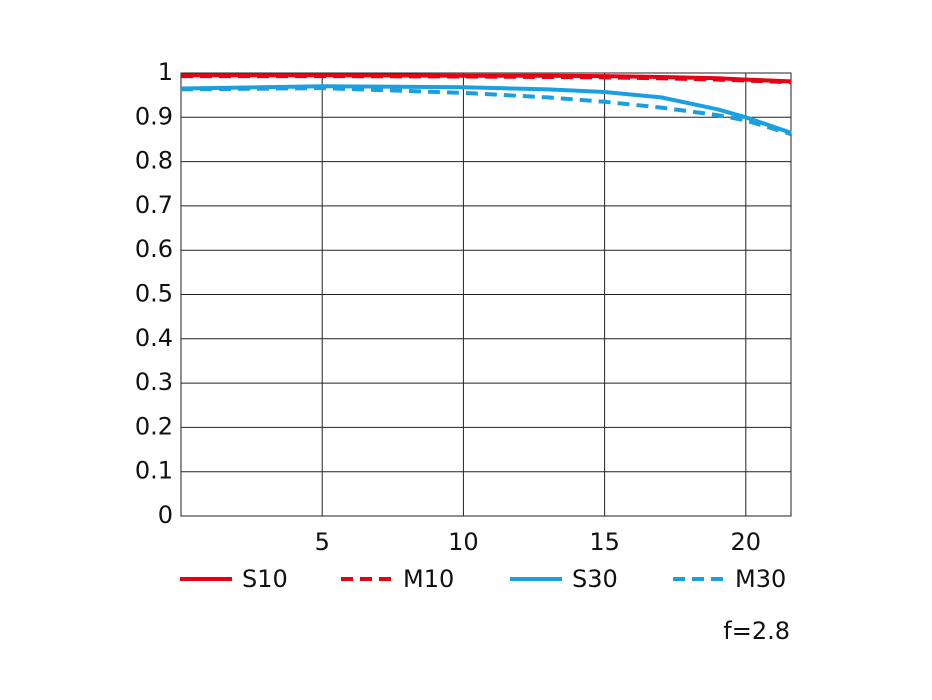 This screenshot has width=932, height=700. What do you see at coordinates (154, 116) in the screenshot?
I see `y-tick-label: 0.9` at bounding box center [154, 116].